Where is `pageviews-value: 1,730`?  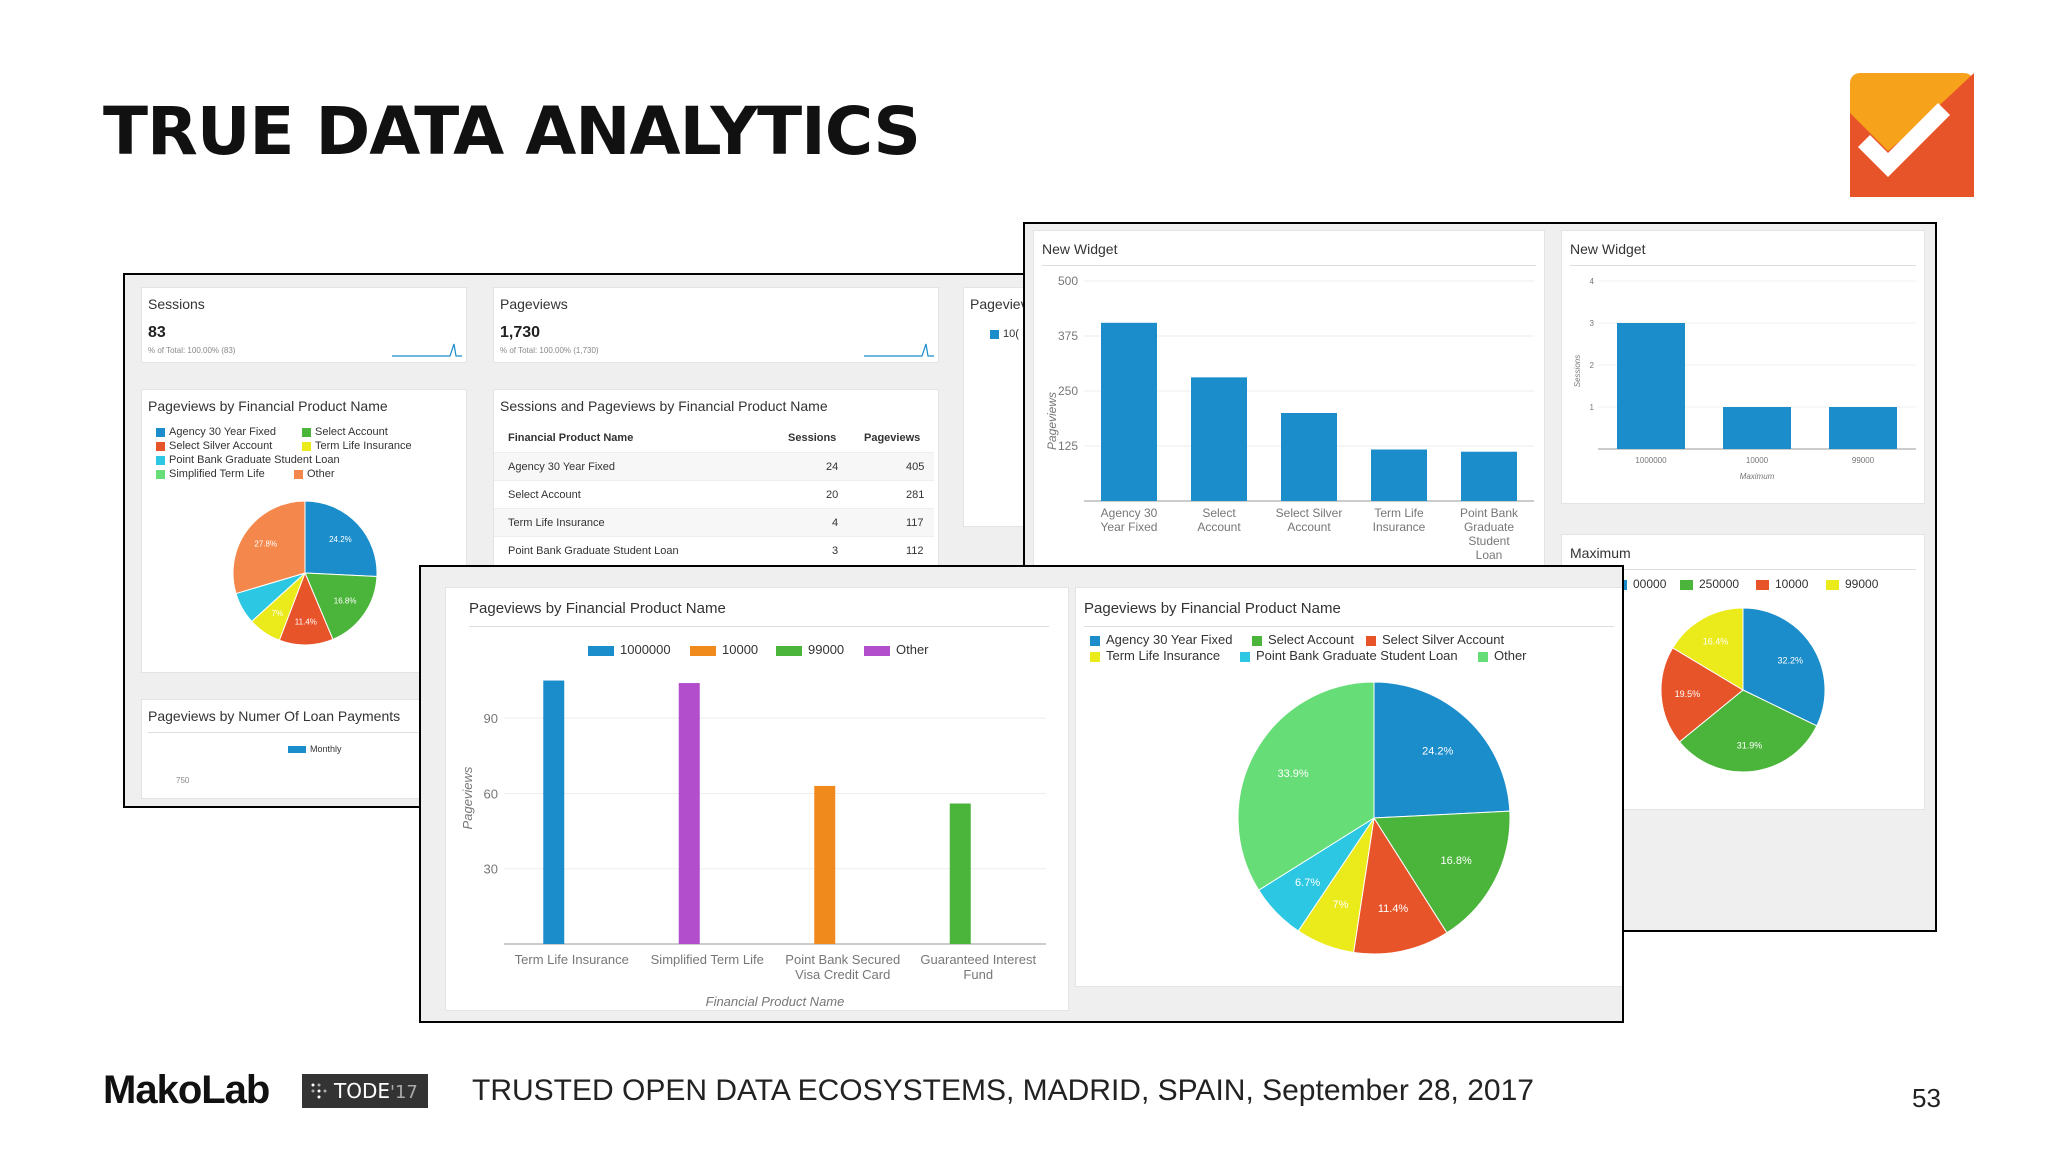
pageviews-value: 1,730 is located at coordinates (520, 332).